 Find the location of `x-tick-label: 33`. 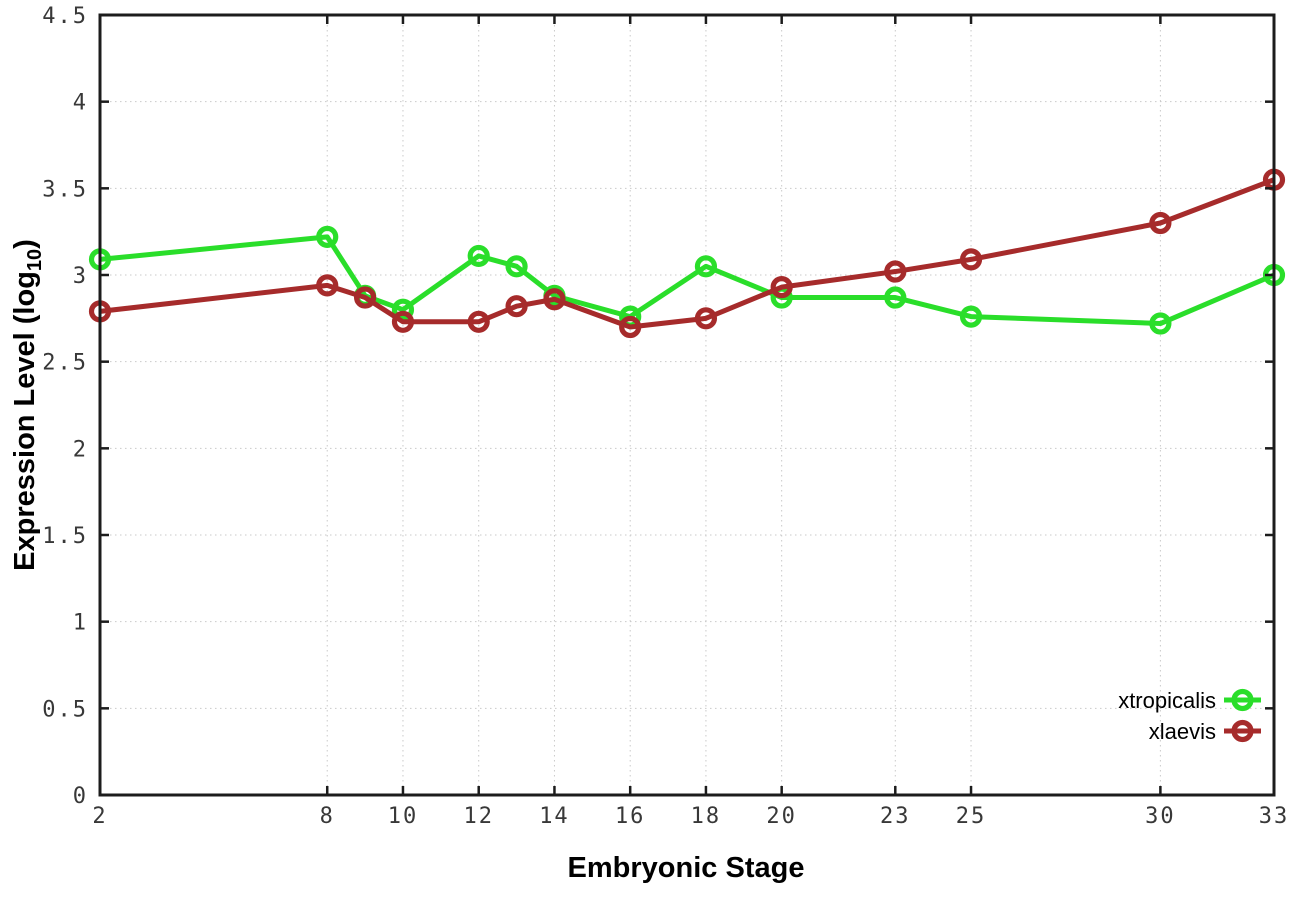

x-tick-label: 33 is located at coordinates (1274, 816).